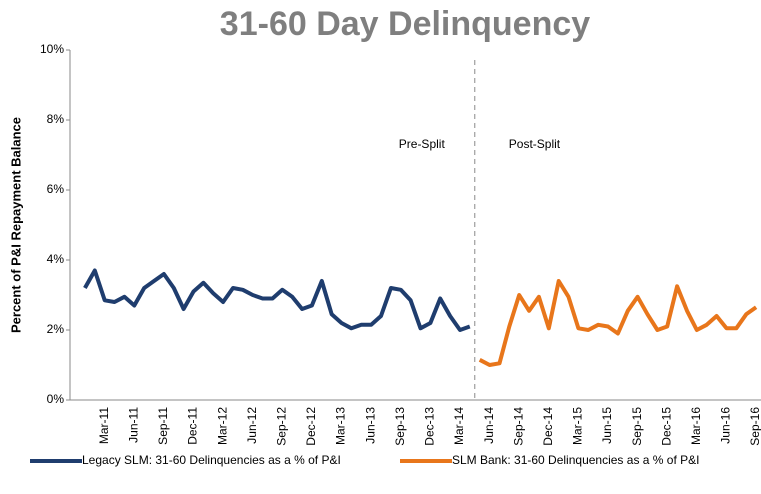 The width and height of the screenshot is (761, 494). What do you see at coordinates (52, 49) in the screenshot?
I see `y-tick-label: 10%` at bounding box center [52, 49].